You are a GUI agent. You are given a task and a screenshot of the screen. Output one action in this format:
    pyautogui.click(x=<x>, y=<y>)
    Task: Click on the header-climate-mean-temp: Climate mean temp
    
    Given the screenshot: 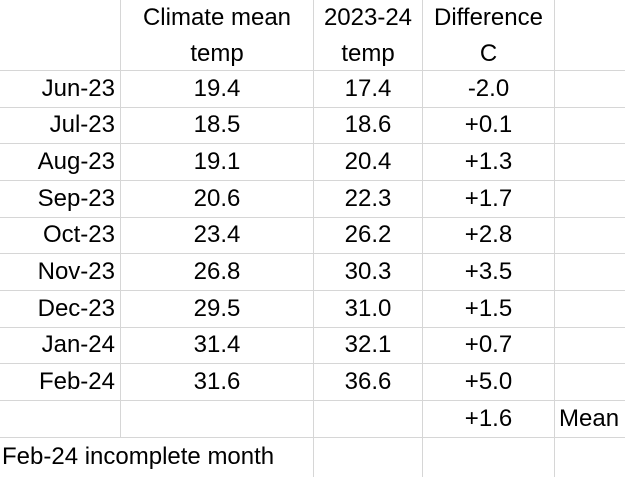 What is the action you would take?
    pyautogui.click(x=217, y=35)
    